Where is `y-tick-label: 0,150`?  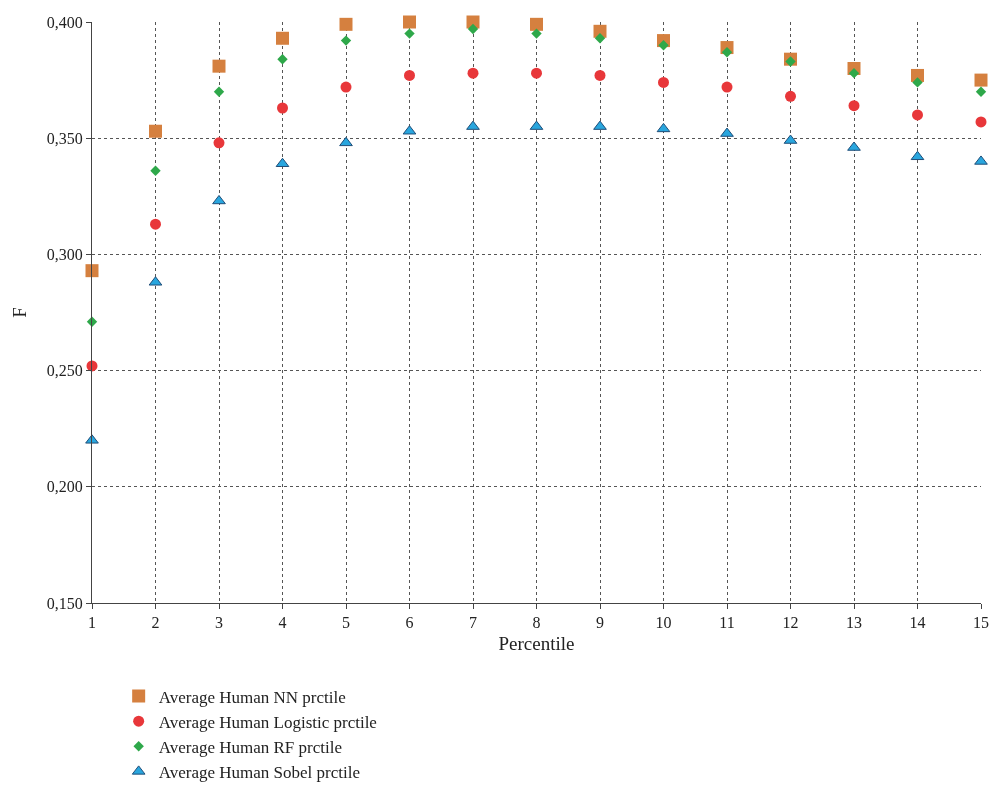
y-tick-label: 0,150 is located at coordinates (64, 603).